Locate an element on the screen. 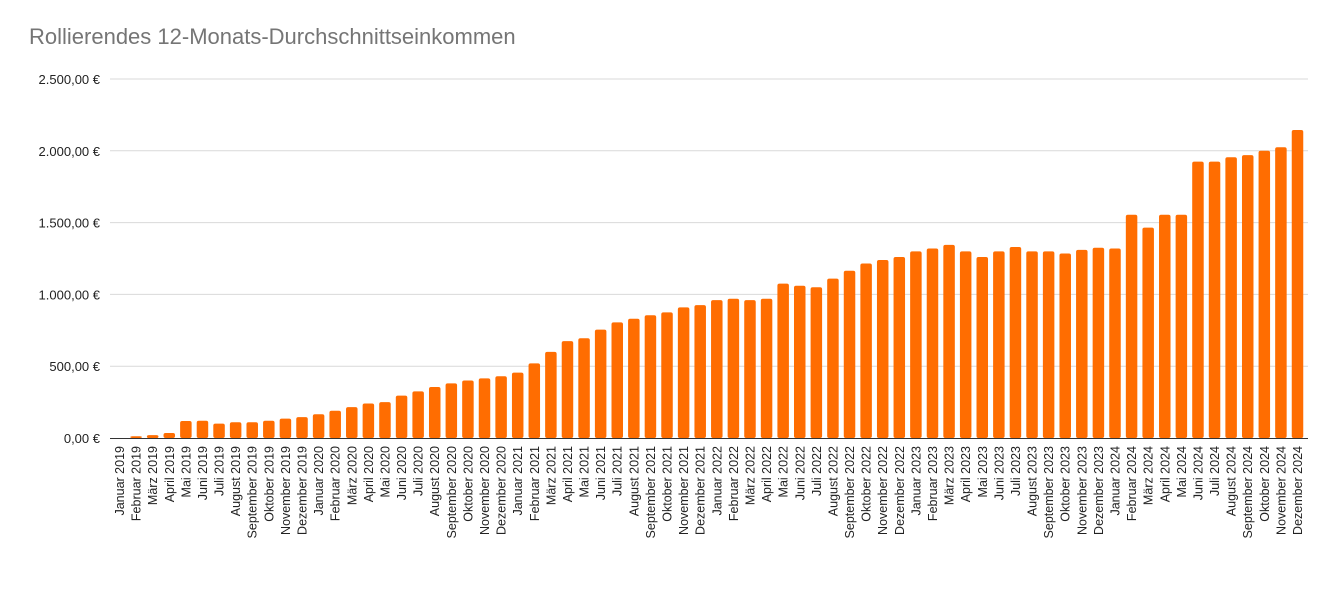  x-tick-label: Januar 2023 is located at coordinates (916, 481).